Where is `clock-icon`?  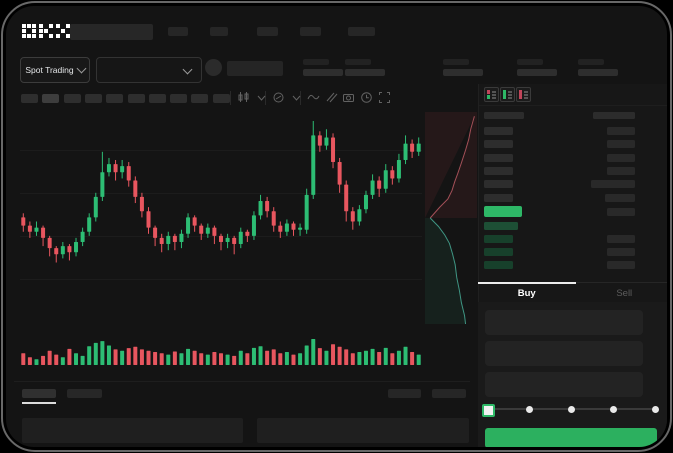
clock-icon is located at coordinates (366, 97).